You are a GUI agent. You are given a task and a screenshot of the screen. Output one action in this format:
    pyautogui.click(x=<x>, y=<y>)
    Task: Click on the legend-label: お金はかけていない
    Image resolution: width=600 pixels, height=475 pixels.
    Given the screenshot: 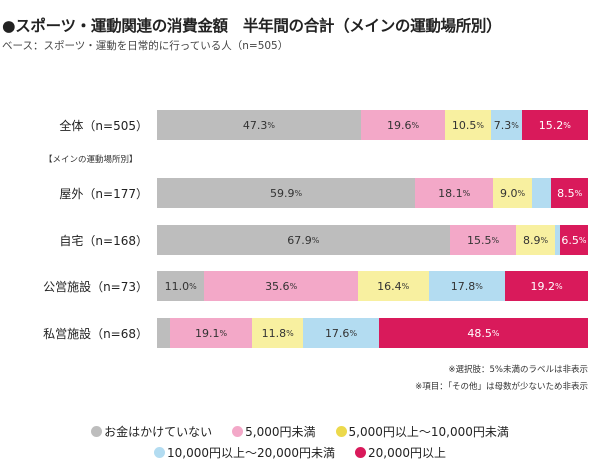 What is the action you would take?
    pyautogui.click(x=158, y=432)
    